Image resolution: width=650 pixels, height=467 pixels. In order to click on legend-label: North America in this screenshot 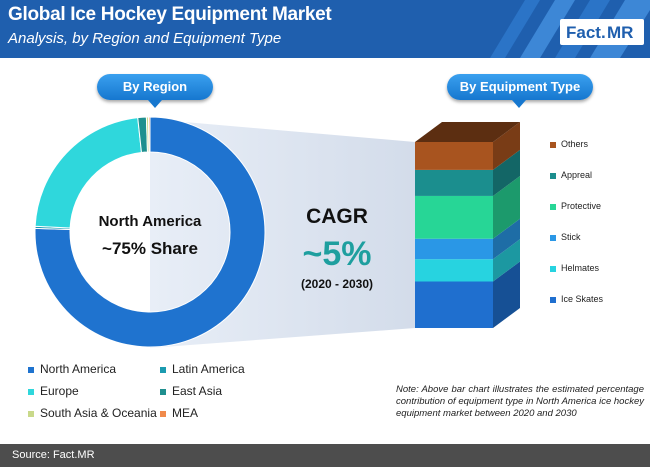, I will do `click(78, 369)`.